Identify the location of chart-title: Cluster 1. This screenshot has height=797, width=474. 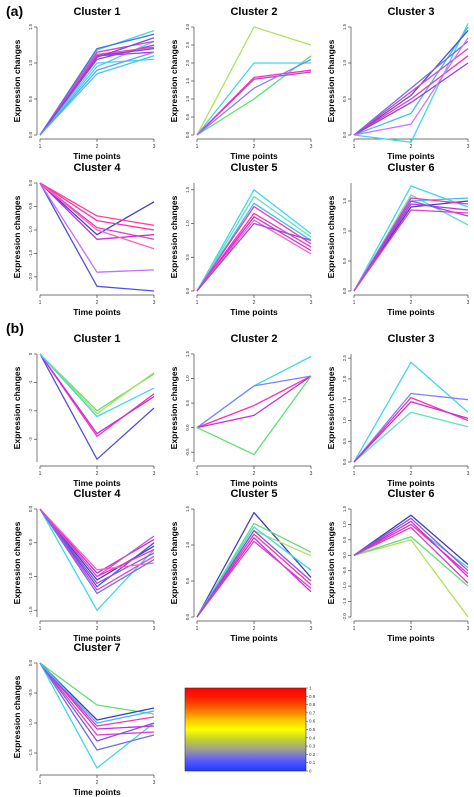
(96, 339).